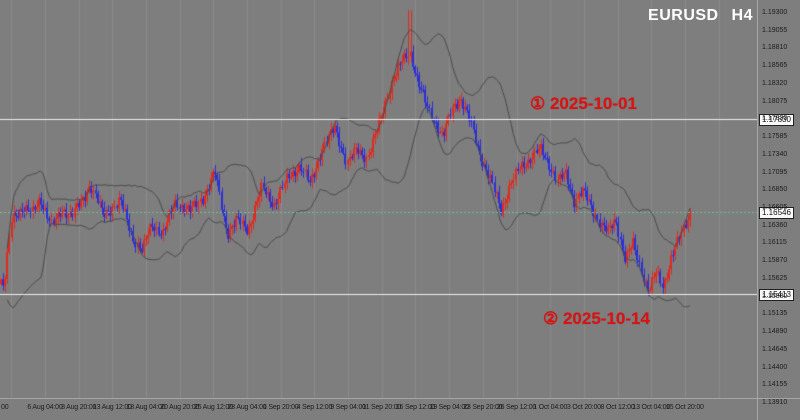 This screenshot has height=420, width=800. I want to click on chart-symbol-title: EURUSD H4, so click(700, 15).